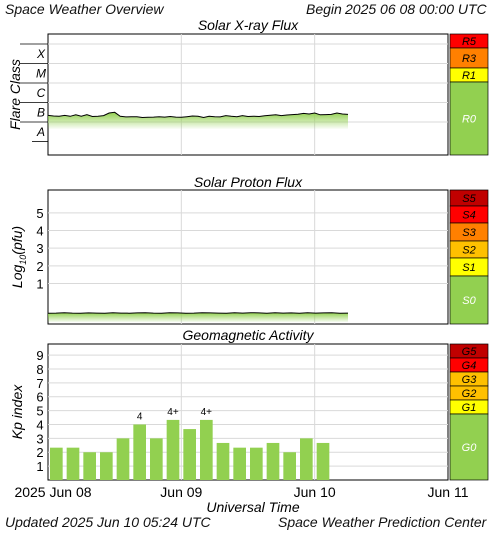 The height and width of the screenshot is (533, 500). Describe the element at coordinates (39, 369) in the screenshot. I see `y-tick-label-8: 8` at that location.